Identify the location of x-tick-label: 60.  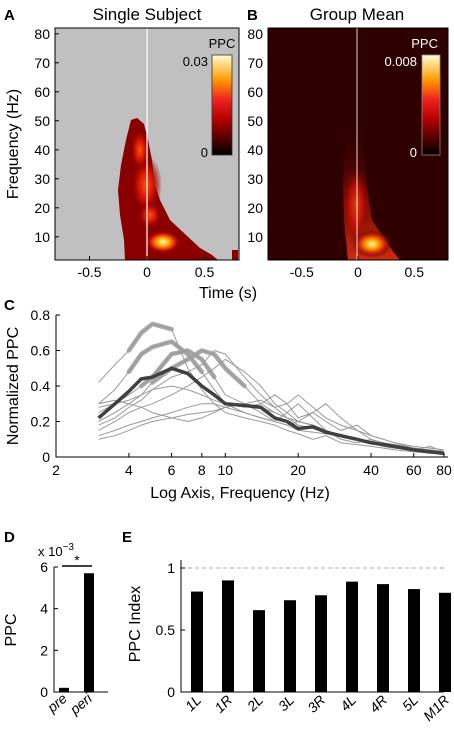
(414, 470).